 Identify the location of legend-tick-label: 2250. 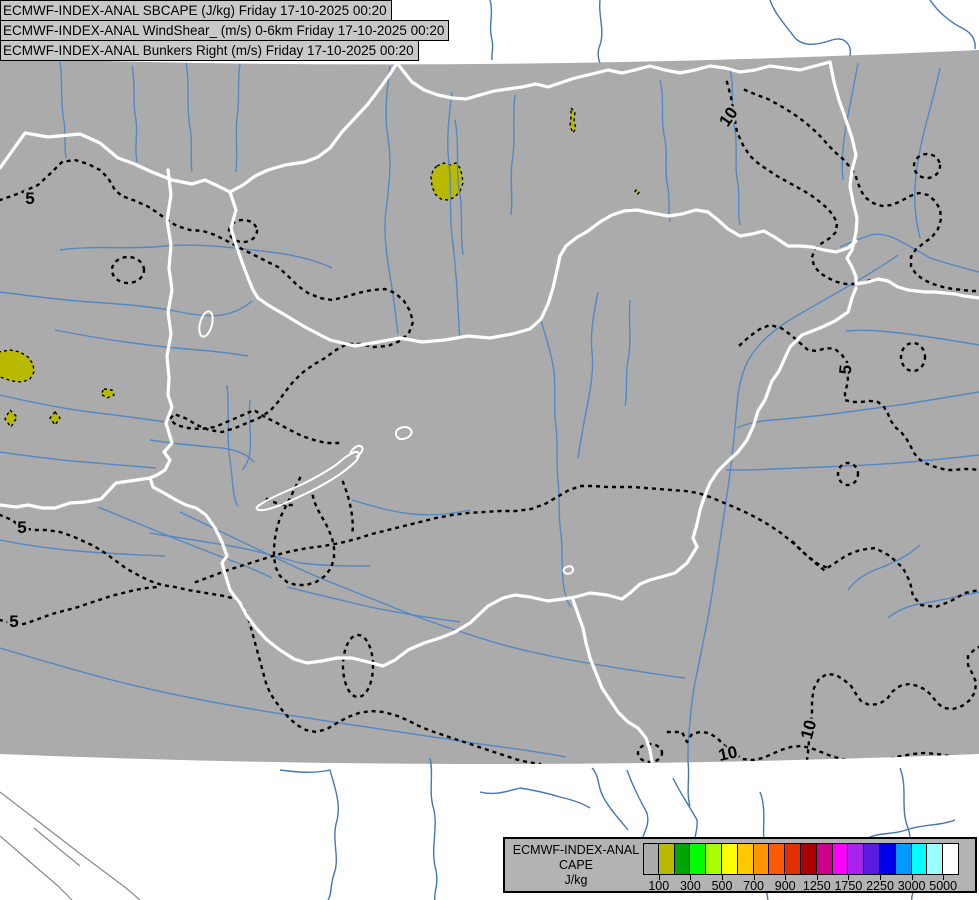
(880, 886).